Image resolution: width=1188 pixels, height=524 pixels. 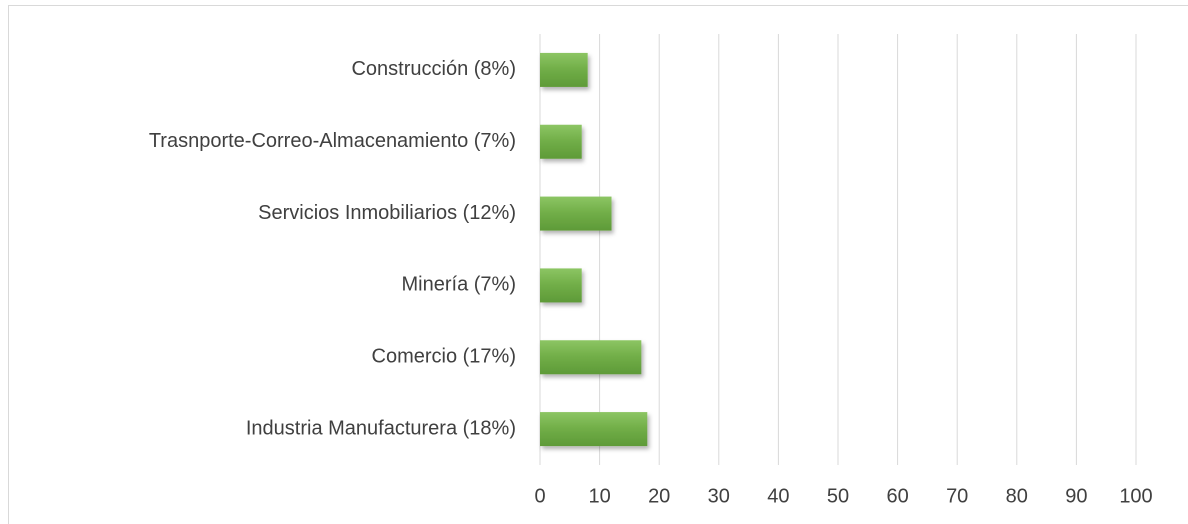 I want to click on y-tick-label: Comercio (17%), so click(x=444, y=357).